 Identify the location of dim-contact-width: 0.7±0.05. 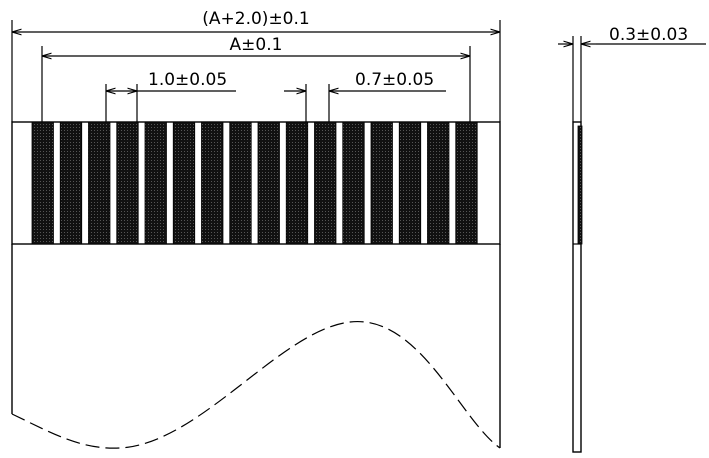
(365, 96).